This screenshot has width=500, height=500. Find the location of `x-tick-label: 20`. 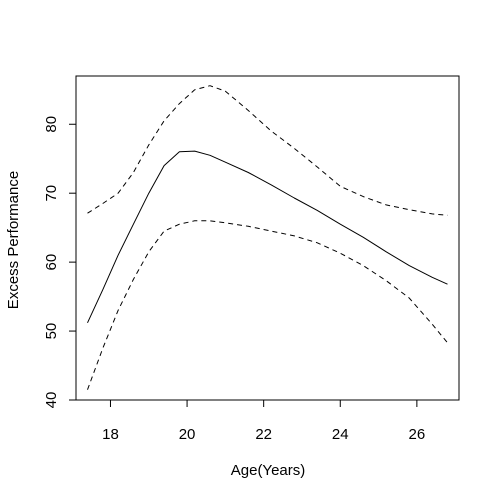

x-tick-label: 20 is located at coordinates (187, 434).